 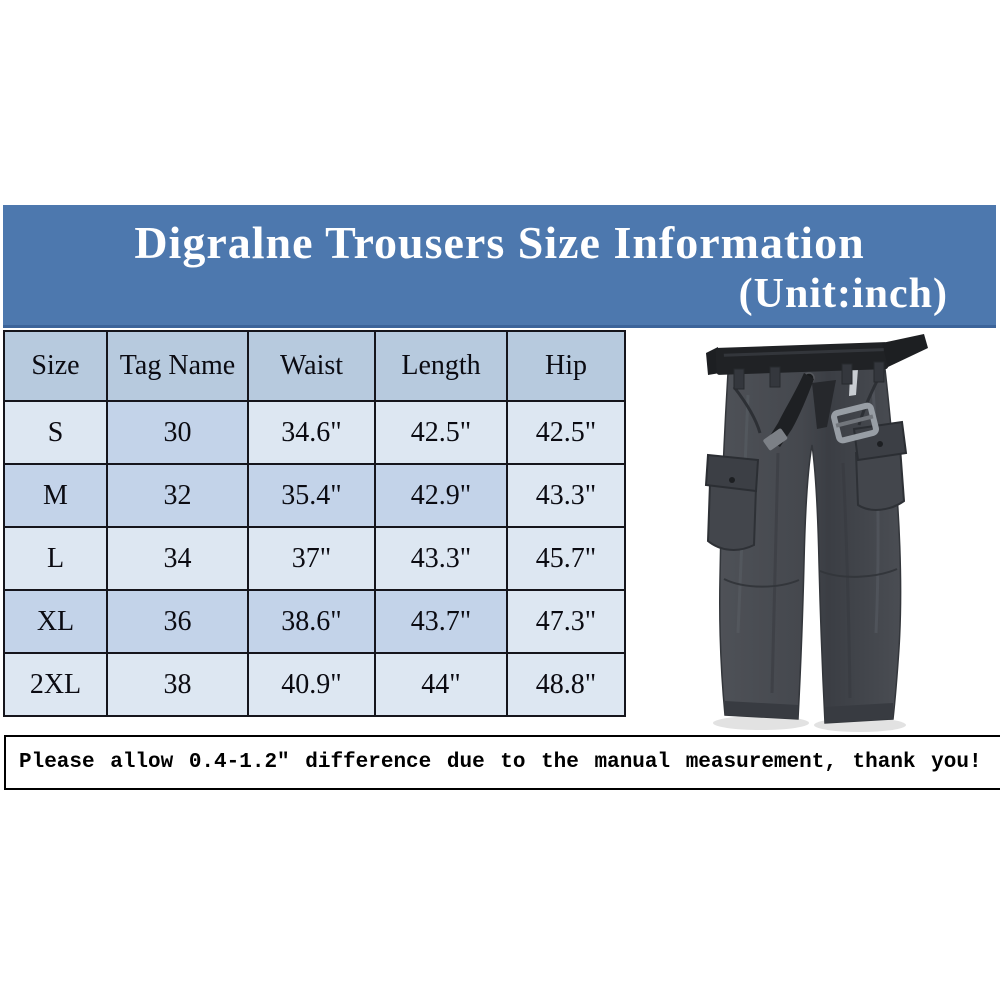 I want to click on cell-hip: 42.5", so click(x=566, y=432).